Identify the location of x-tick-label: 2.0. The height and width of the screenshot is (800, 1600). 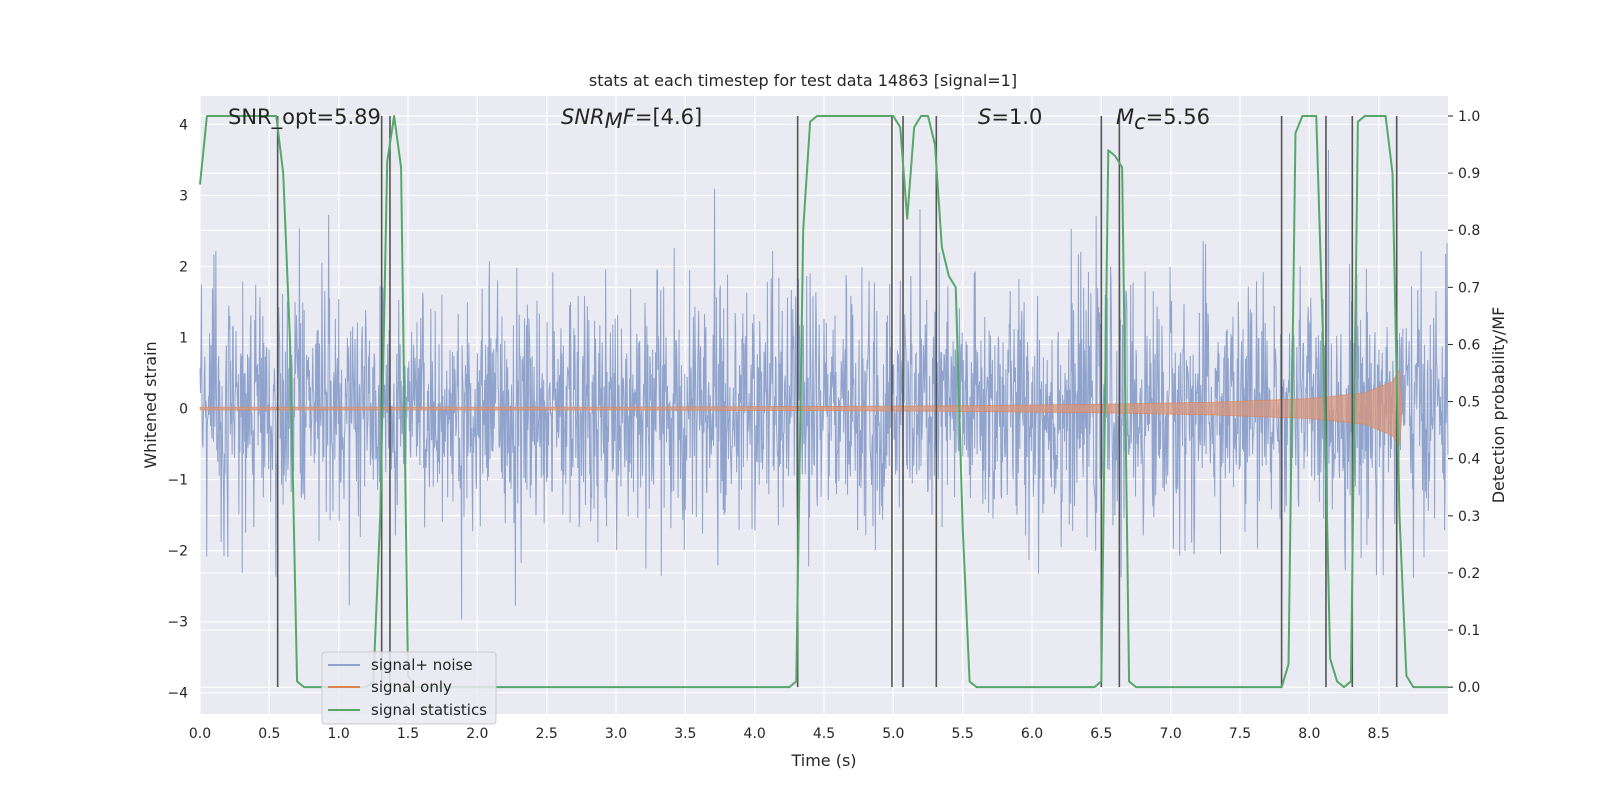
(477, 734).